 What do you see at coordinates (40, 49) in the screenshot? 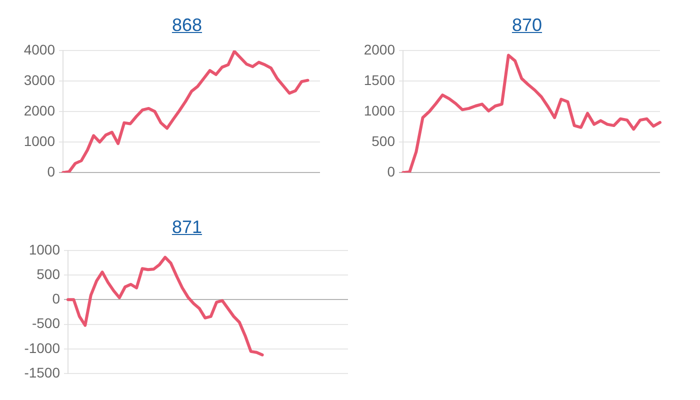
I see `y-tick-label: 4000` at bounding box center [40, 49].